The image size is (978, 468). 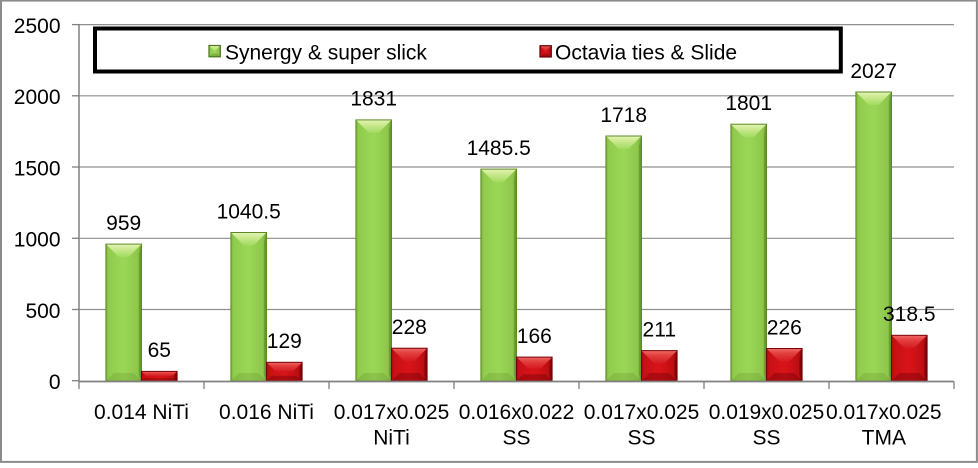 What do you see at coordinates (784, 327) in the screenshot?
I see `svg-text: 226` at bounding box center [784, 327].